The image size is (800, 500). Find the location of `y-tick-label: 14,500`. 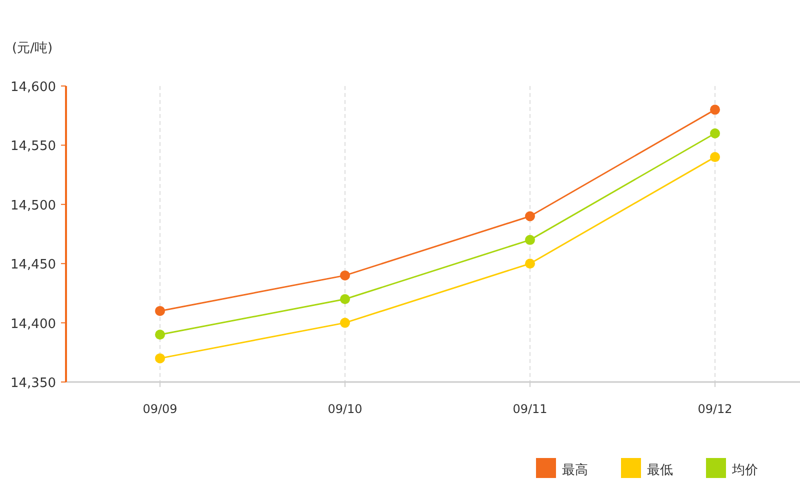

y-tick-label: 14,500 is located at coordinates (33, 206).